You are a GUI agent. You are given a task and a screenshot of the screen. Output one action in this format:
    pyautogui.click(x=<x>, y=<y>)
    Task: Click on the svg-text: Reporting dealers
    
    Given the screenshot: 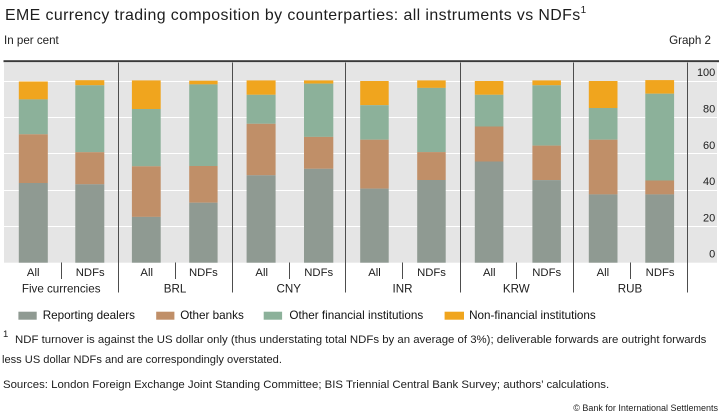 What is the action you would take?
    pyautogui.click(x=89, y=315)
    